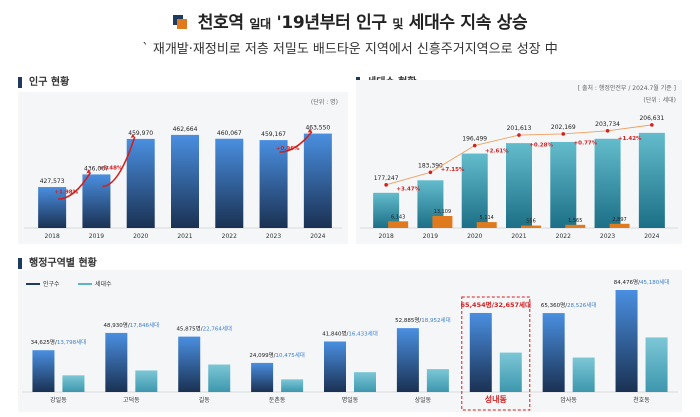 The height and width of the screenshot is (417, 700). What do you see at coordinates (217, 329) in the screenshot?
I see `district-households-value: 22,764세대` at bounding box center [217, 329].